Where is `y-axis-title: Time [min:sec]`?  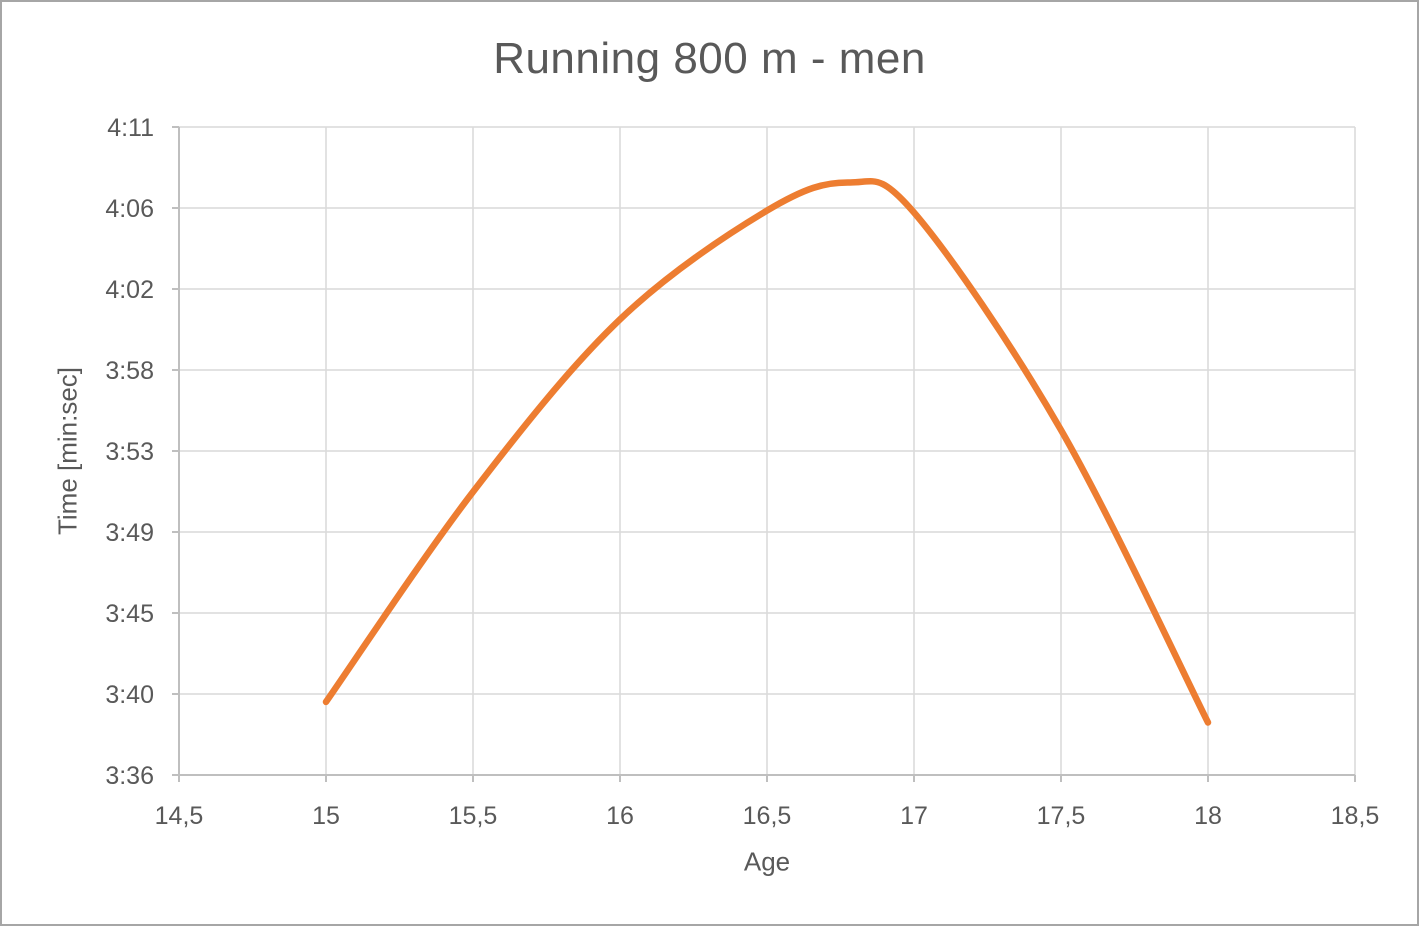 y-axis-title: Time [min:sec] is located at coordinates (67, 451).